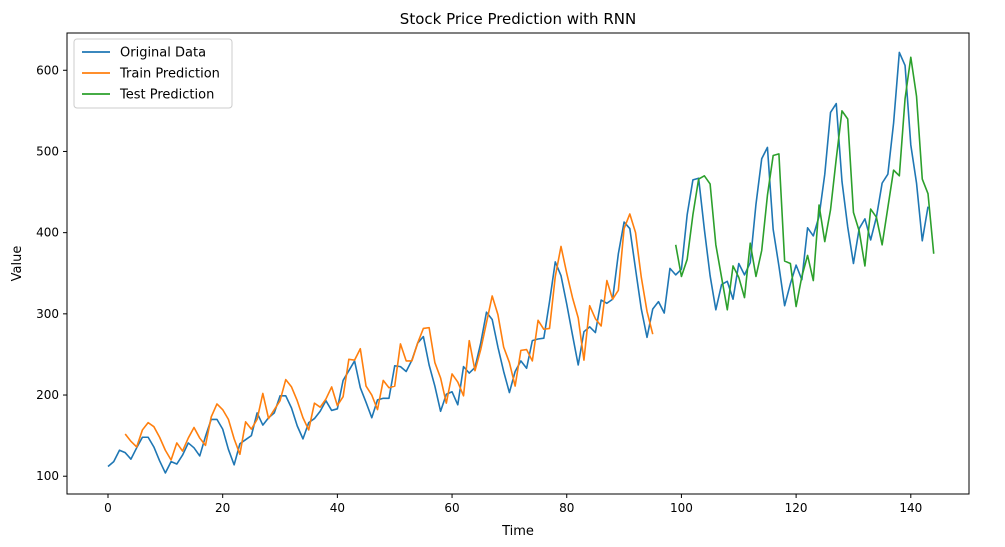  Describe the element at coordinates (513, 504) in the screenshot. I see `x-axis: 0 20 40 60 80 100 120 140` at that location.